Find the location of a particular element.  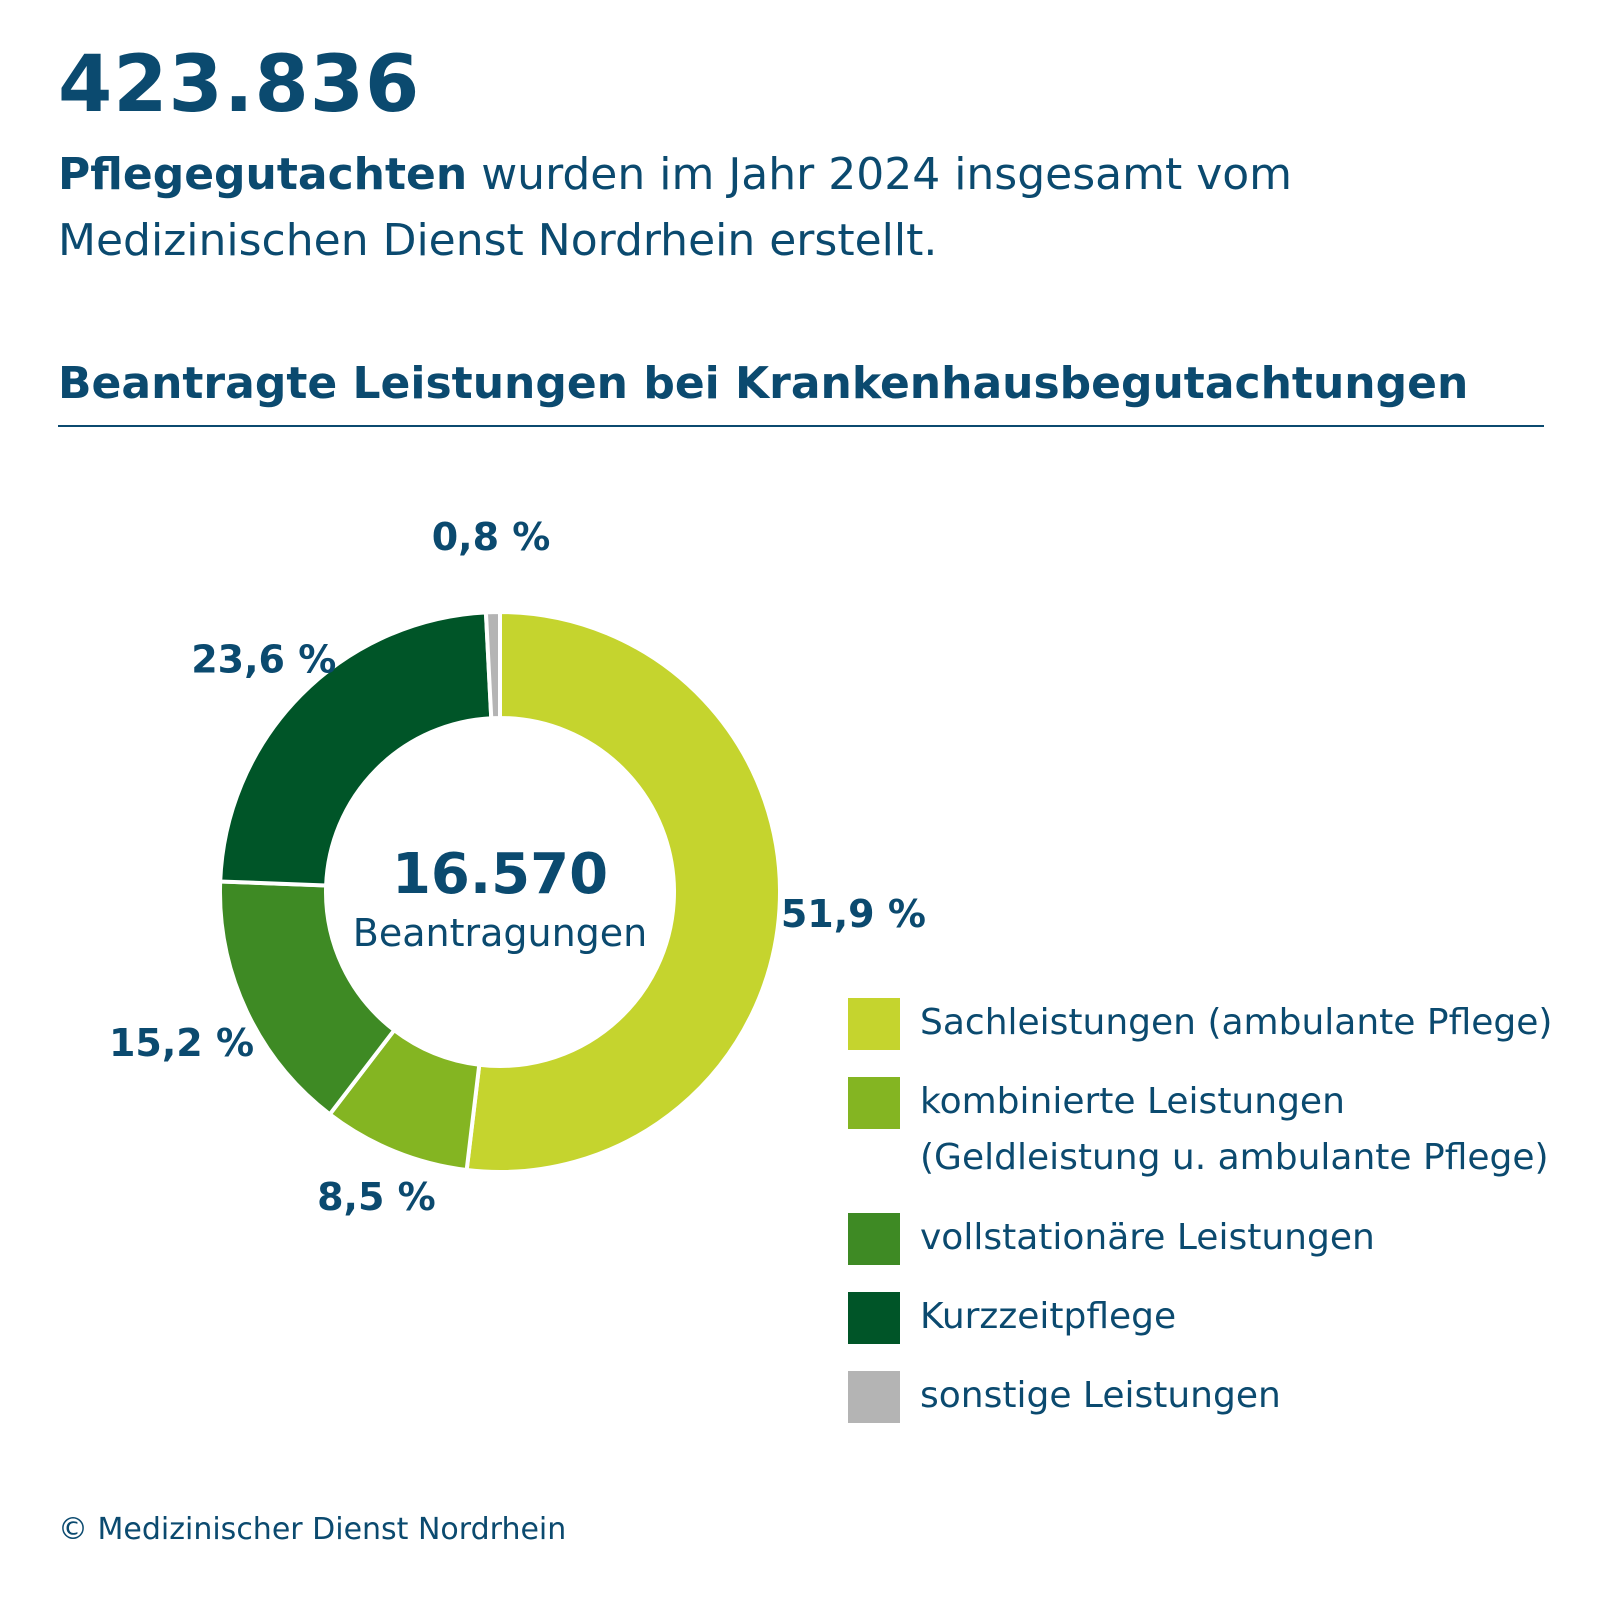

headline-number: 423.836 is located at coordinates (239, 85).